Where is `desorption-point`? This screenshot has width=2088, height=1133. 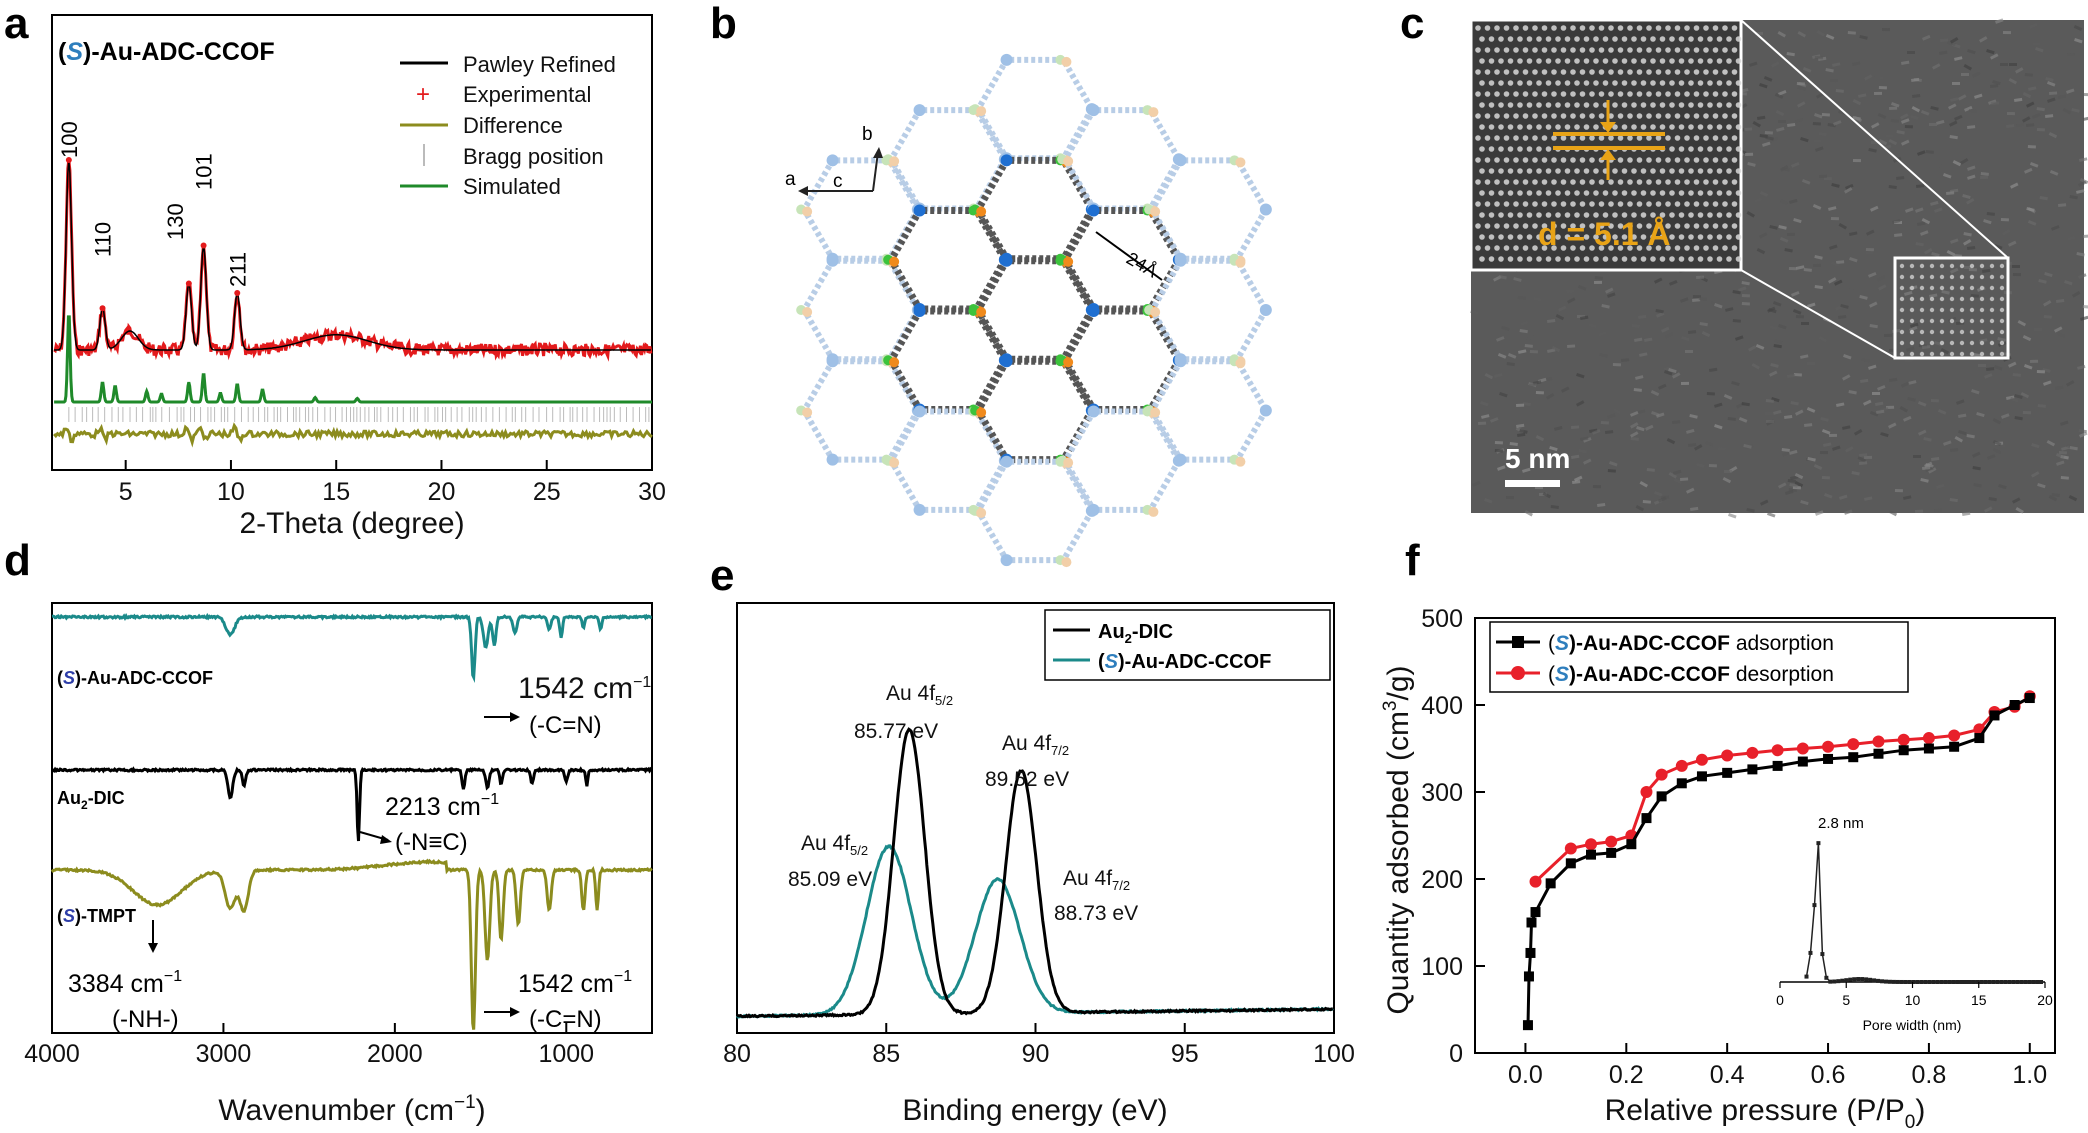
desorption-point is located at coordinates (1828, 746).